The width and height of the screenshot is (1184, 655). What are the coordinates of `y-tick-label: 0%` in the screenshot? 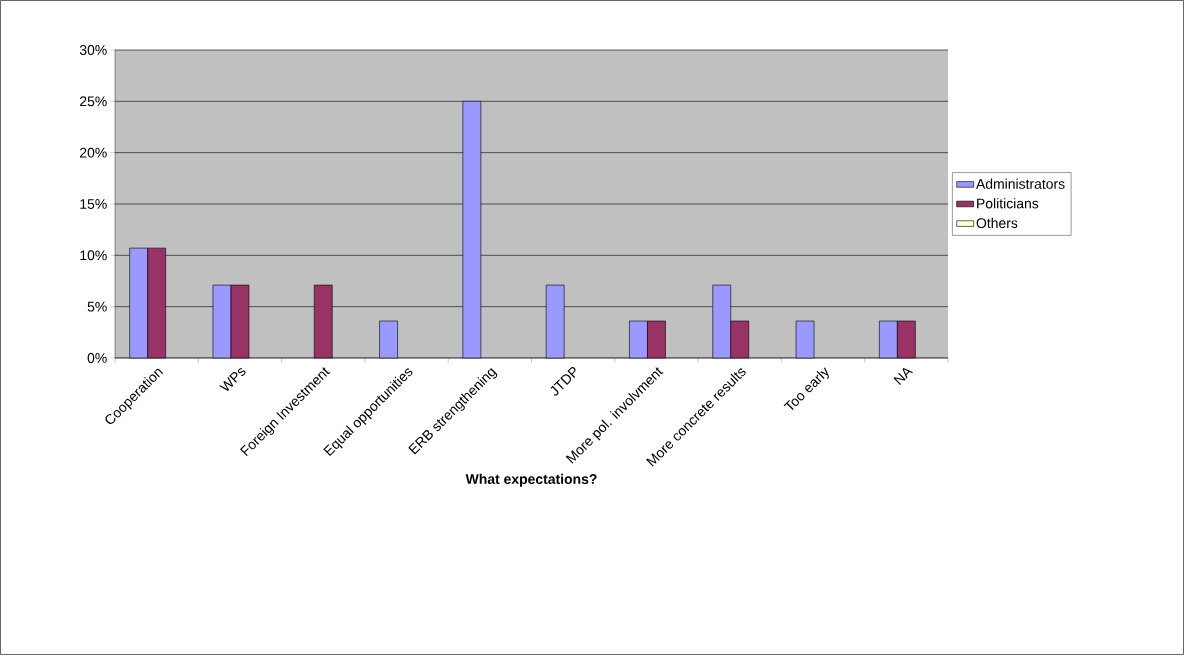 It's located at (97, 358).